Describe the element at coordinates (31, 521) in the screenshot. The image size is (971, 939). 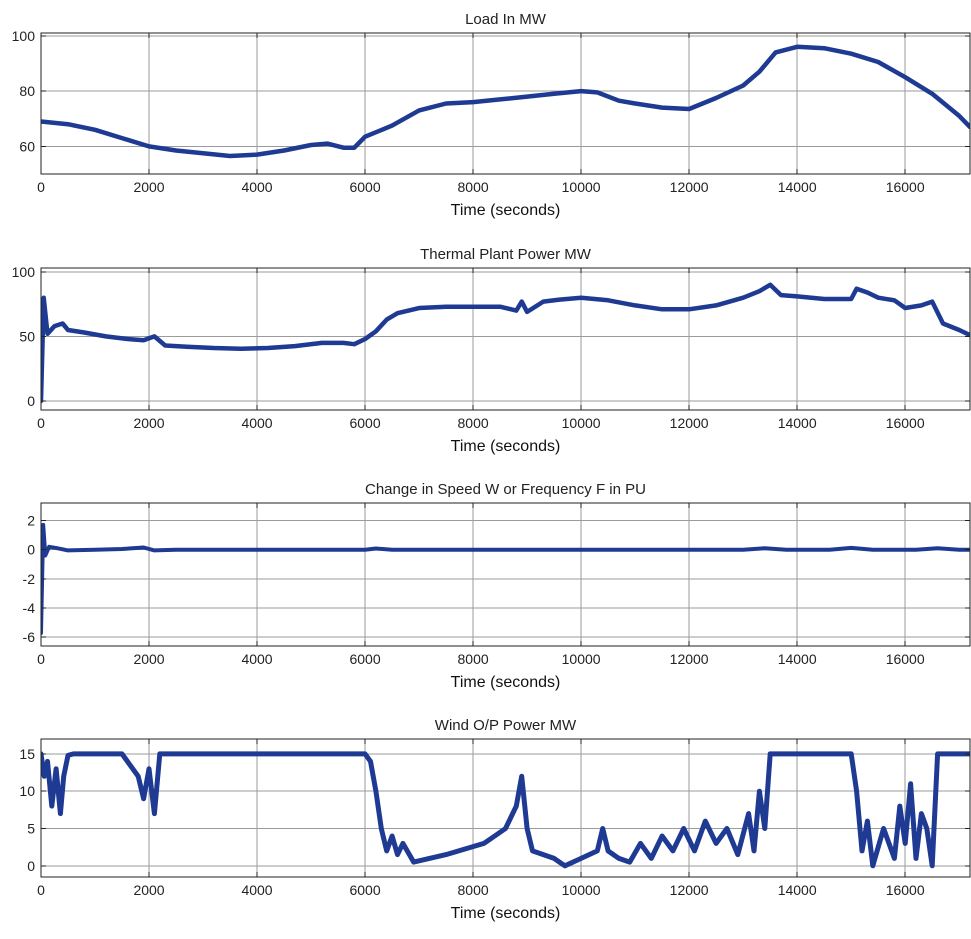
I see `y-tick-label: 2` at that location.